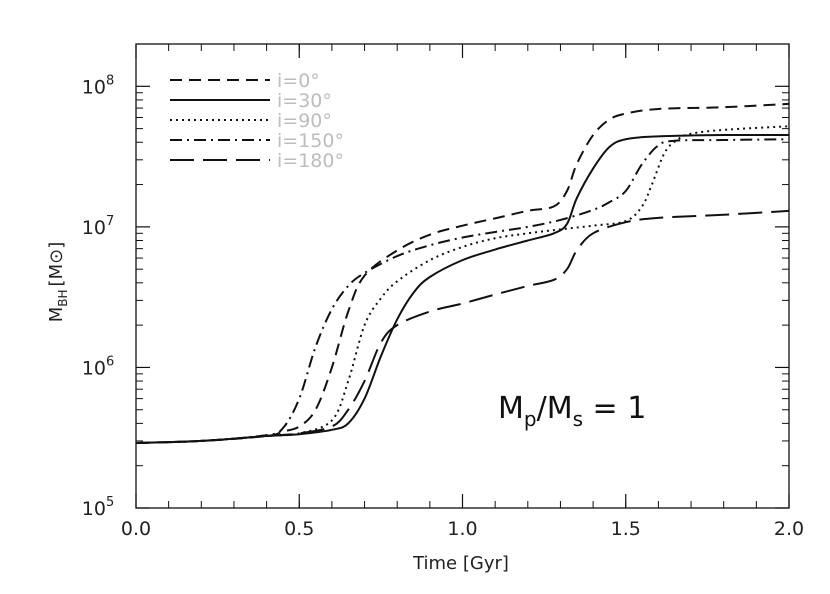 The image size is (830, 594). Describe the element at coordinates (136, 529) in the screenshot. I see `x-tick-label: 0.0` at that location.